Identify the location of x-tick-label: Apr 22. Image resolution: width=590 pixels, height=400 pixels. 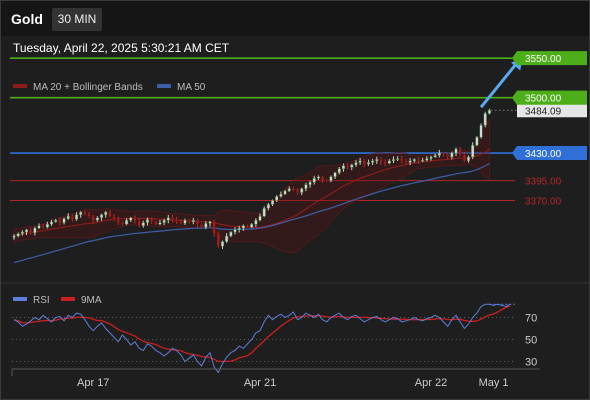
(431, 383).